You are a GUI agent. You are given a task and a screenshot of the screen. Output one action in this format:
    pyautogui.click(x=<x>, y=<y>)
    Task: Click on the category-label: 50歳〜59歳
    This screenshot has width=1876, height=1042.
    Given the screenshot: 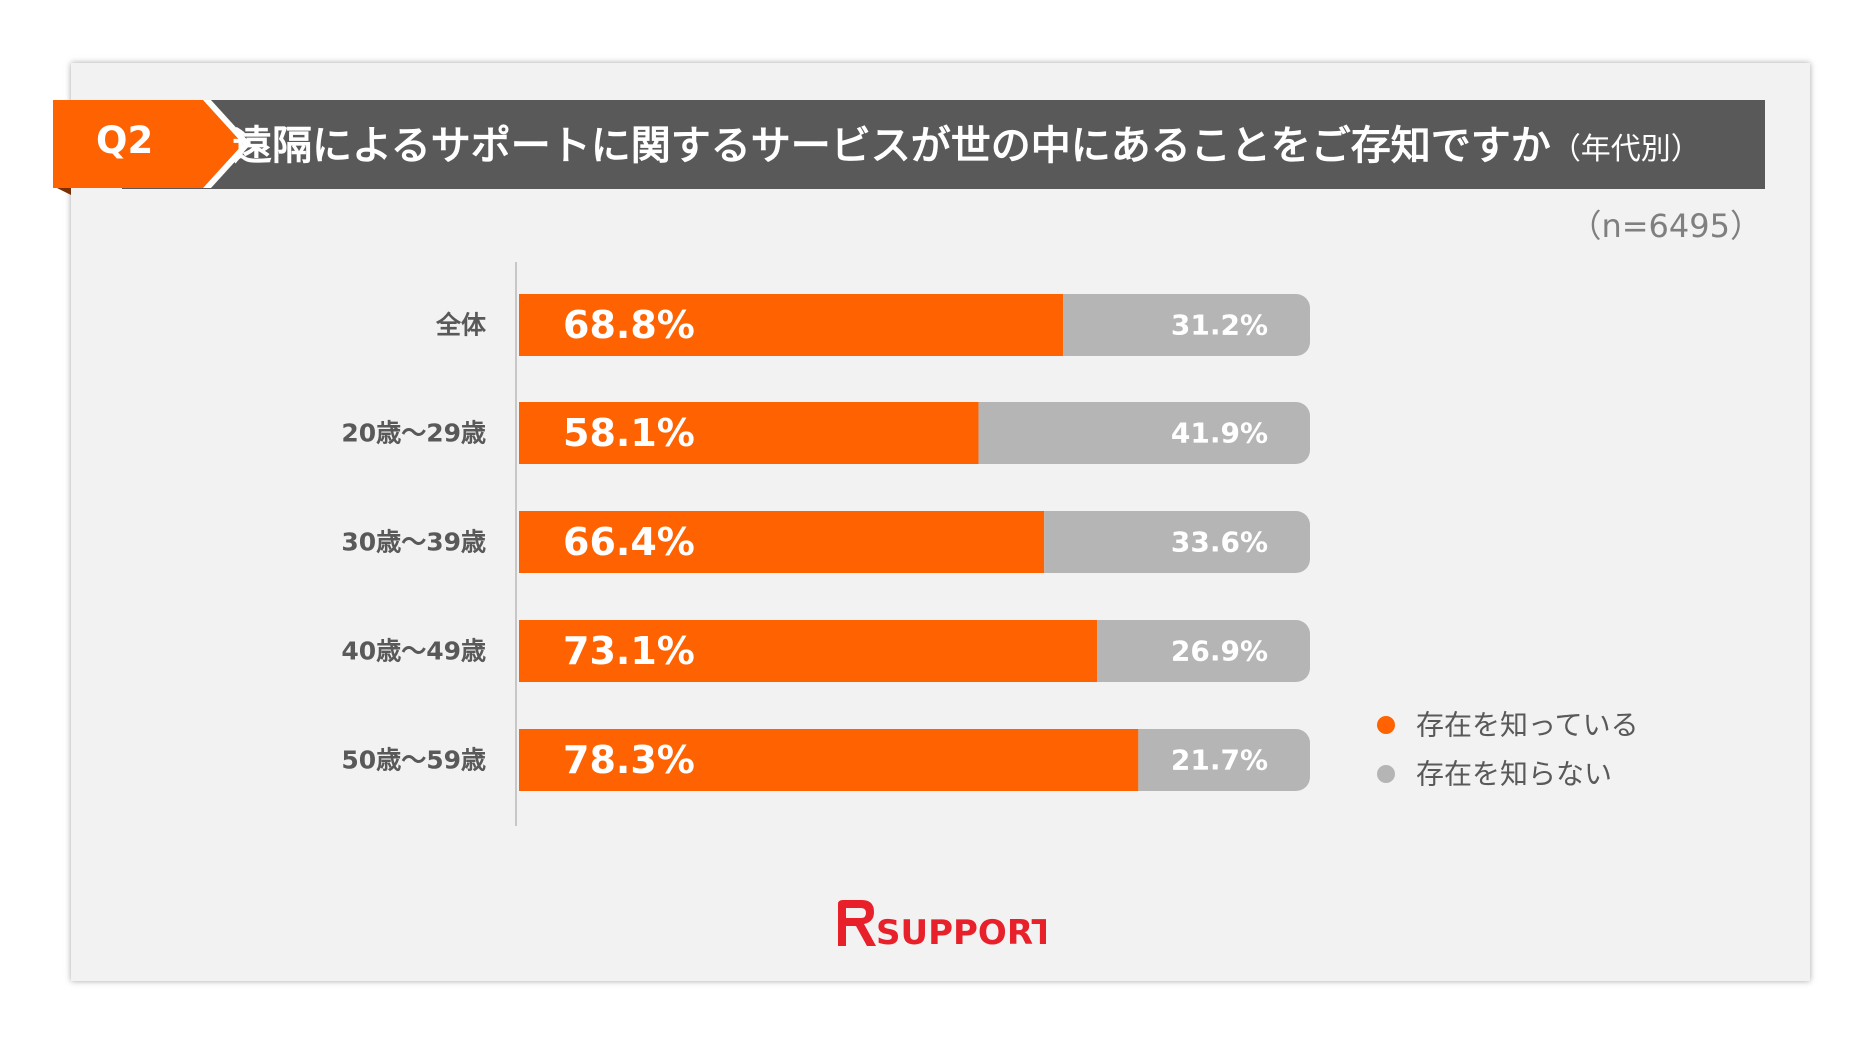 What is the action you would take?
    pyautogui.click(x=413, y=760)
    